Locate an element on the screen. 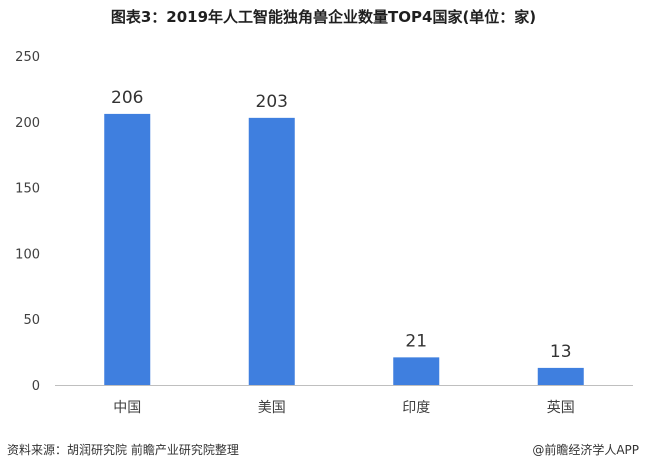 This screenshot has height=466, width=647. y-tick-label: 150 is located at coordinates (27, 189).